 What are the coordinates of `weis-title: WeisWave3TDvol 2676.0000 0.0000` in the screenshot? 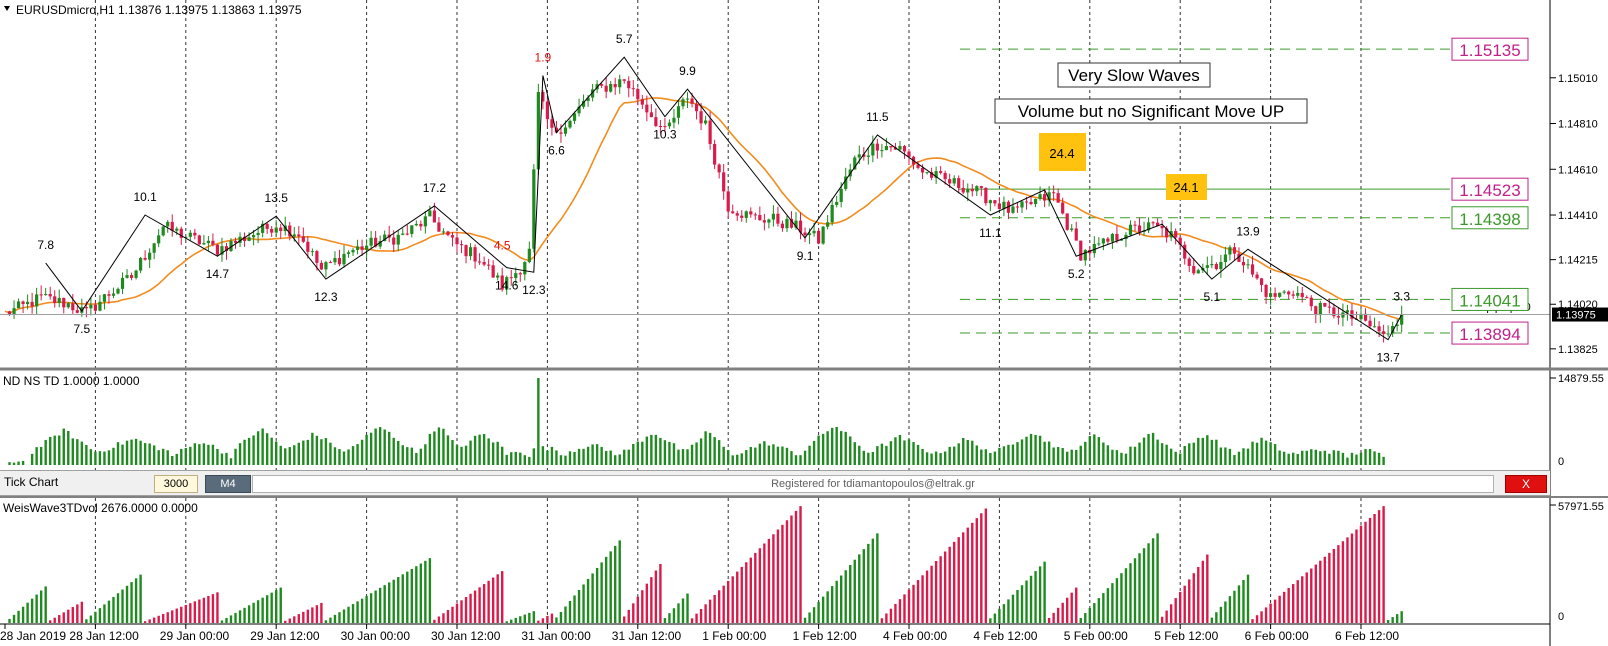 It's located at (100, 508).